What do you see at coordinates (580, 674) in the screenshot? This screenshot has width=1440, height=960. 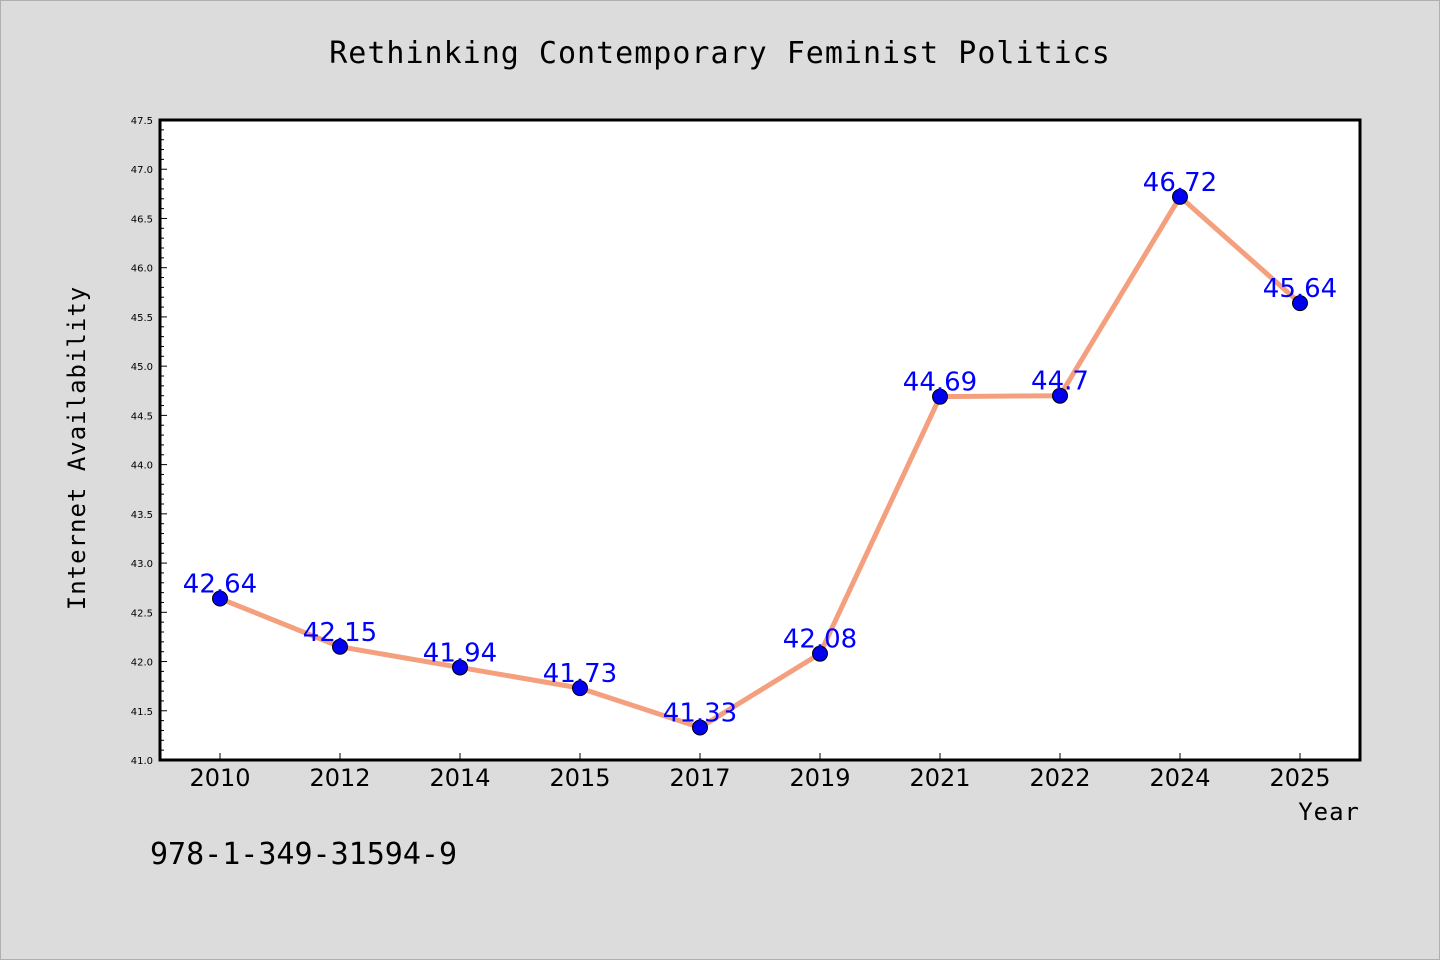 I see `data-label: 41.73` at bounding box center [580, 674].